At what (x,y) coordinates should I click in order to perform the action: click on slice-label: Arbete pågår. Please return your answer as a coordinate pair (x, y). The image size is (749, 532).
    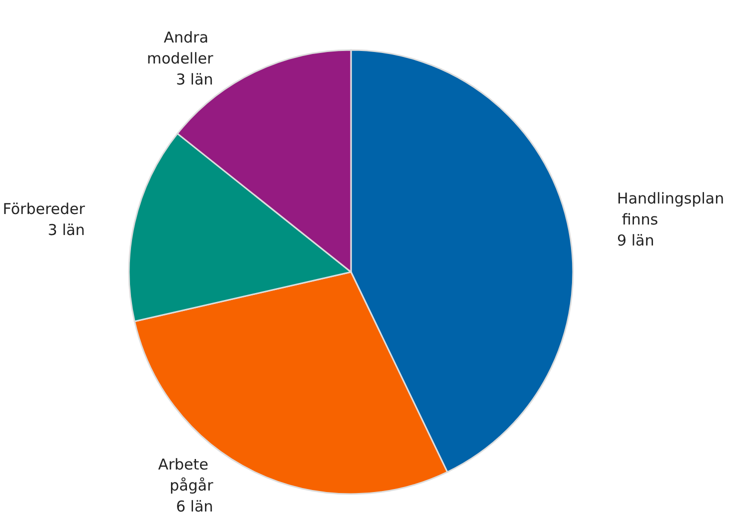
    Looking at the image, I should click on (186, 475).